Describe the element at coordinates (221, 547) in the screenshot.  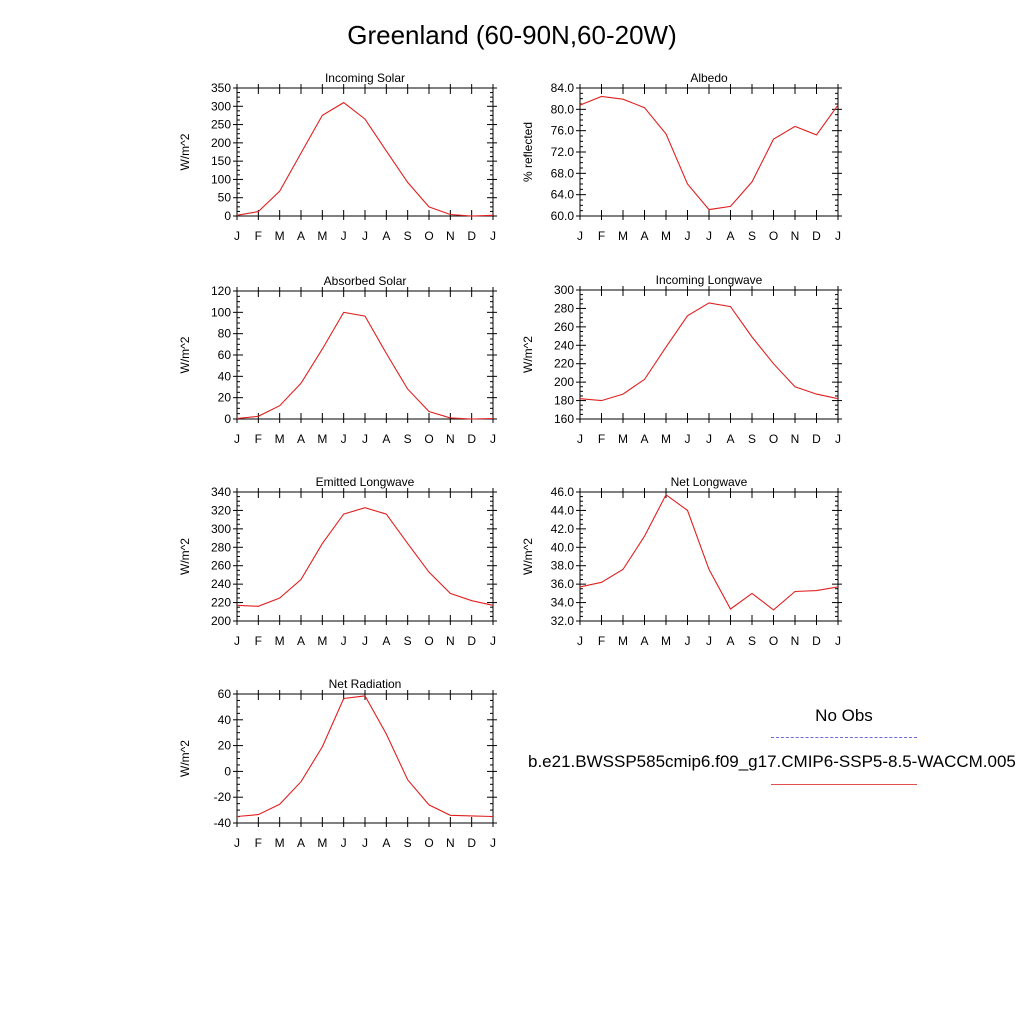
I see `y-tick-label: 280` at that location.